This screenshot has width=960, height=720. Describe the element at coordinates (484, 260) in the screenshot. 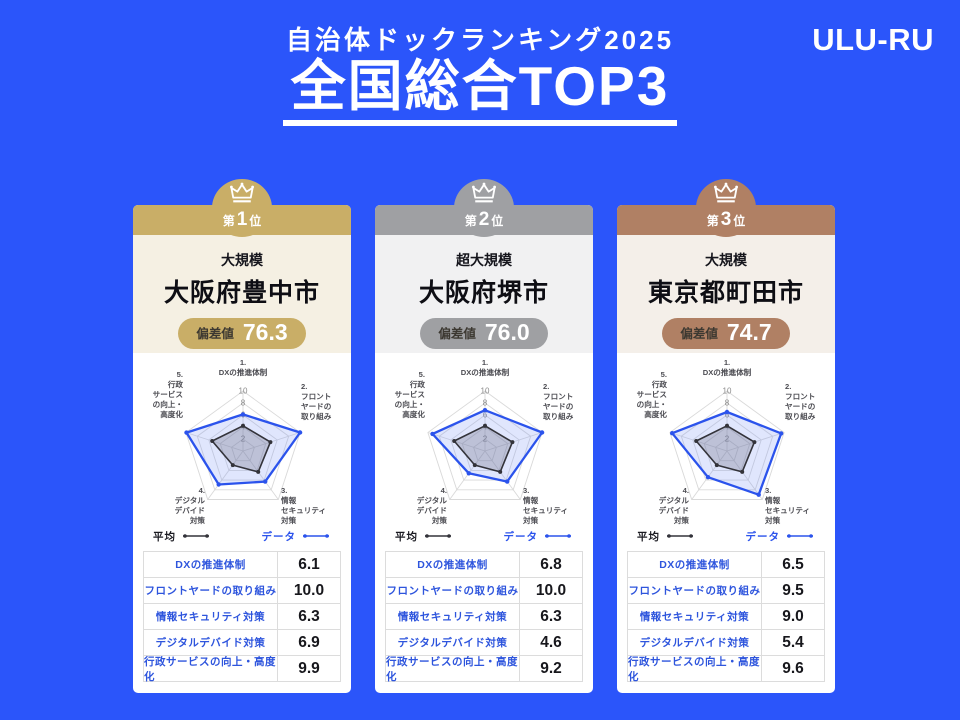

I see `category-label: 超大規模` at that location.